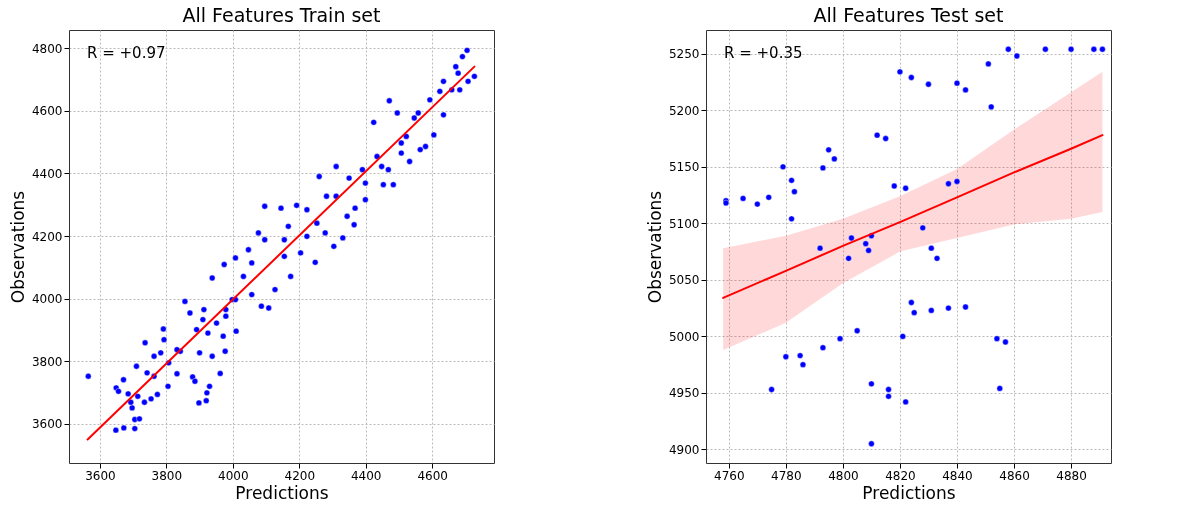 The height and width of the screenshot is (510, 1184). I want to click on y-tick-label: 4800, so click(47, 48).